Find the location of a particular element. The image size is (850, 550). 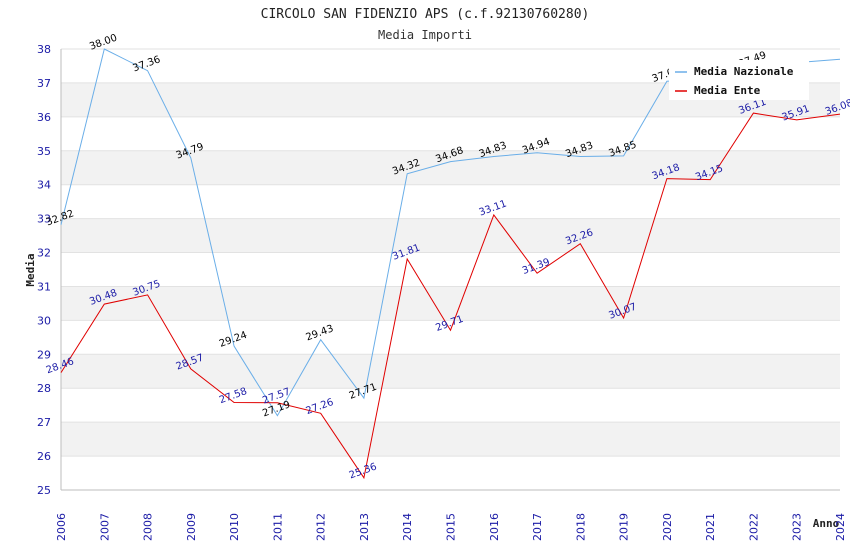

y-tick-label: 29 is located at coordinates (44, 354).